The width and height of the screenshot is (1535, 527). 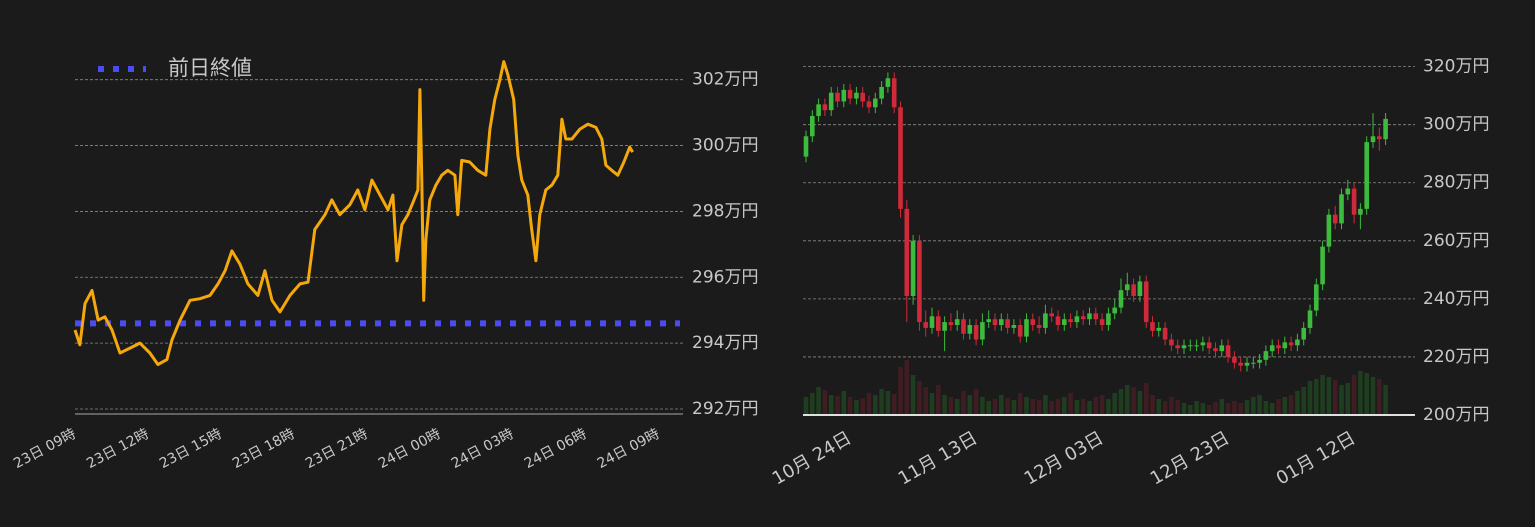 What do you see at coordinates (1456, 241) in the screenshot?
I see `y-tick-label: 260万円` at bounding box center [1456, 241].